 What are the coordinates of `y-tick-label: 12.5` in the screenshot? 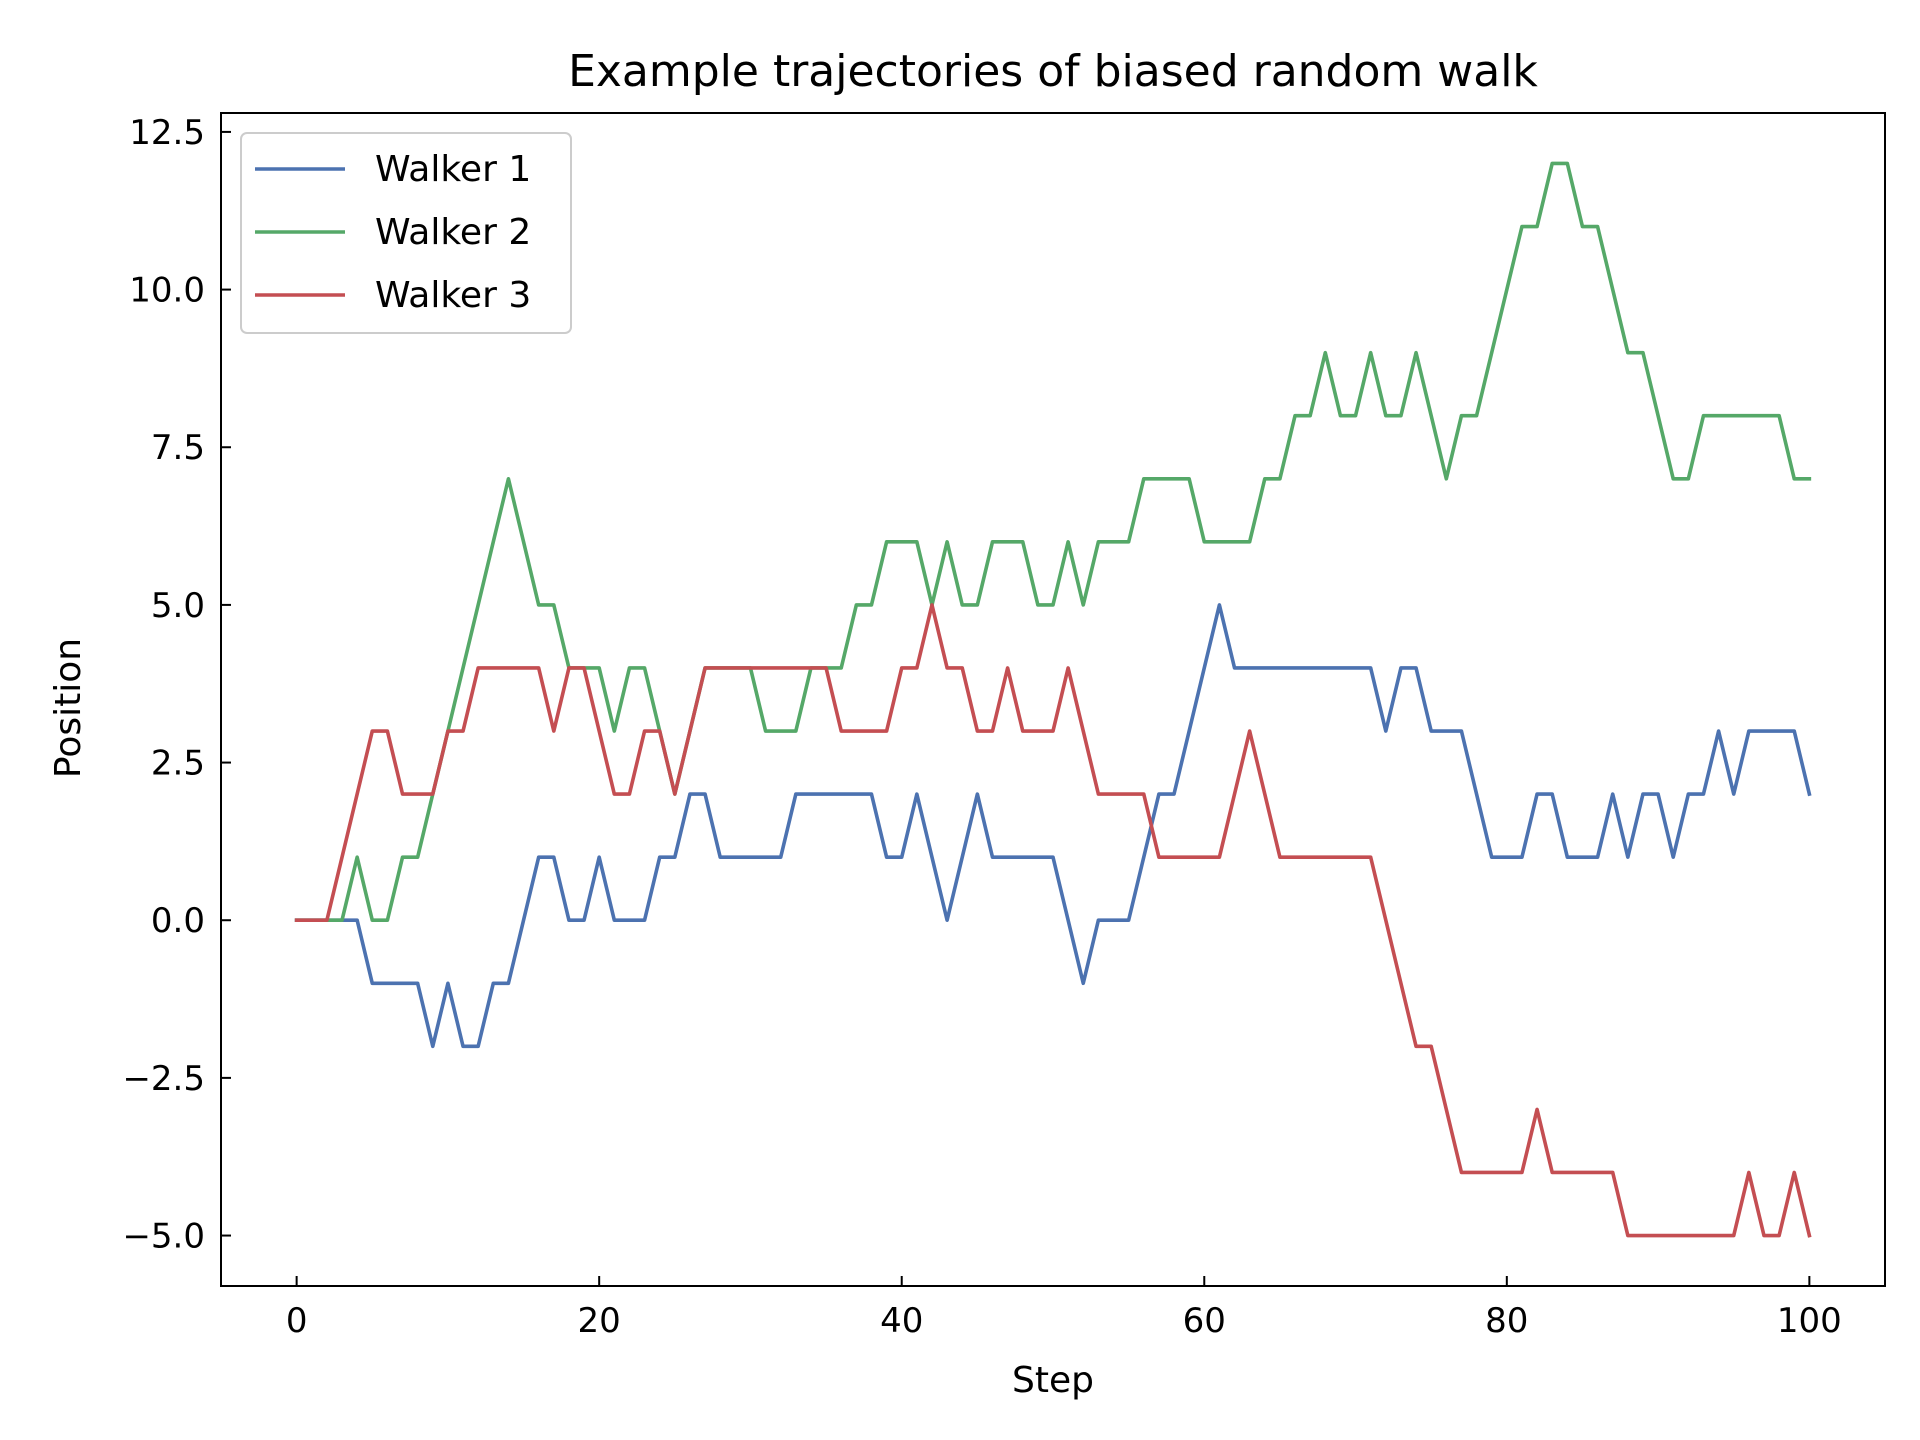 It's located at (167, 133).